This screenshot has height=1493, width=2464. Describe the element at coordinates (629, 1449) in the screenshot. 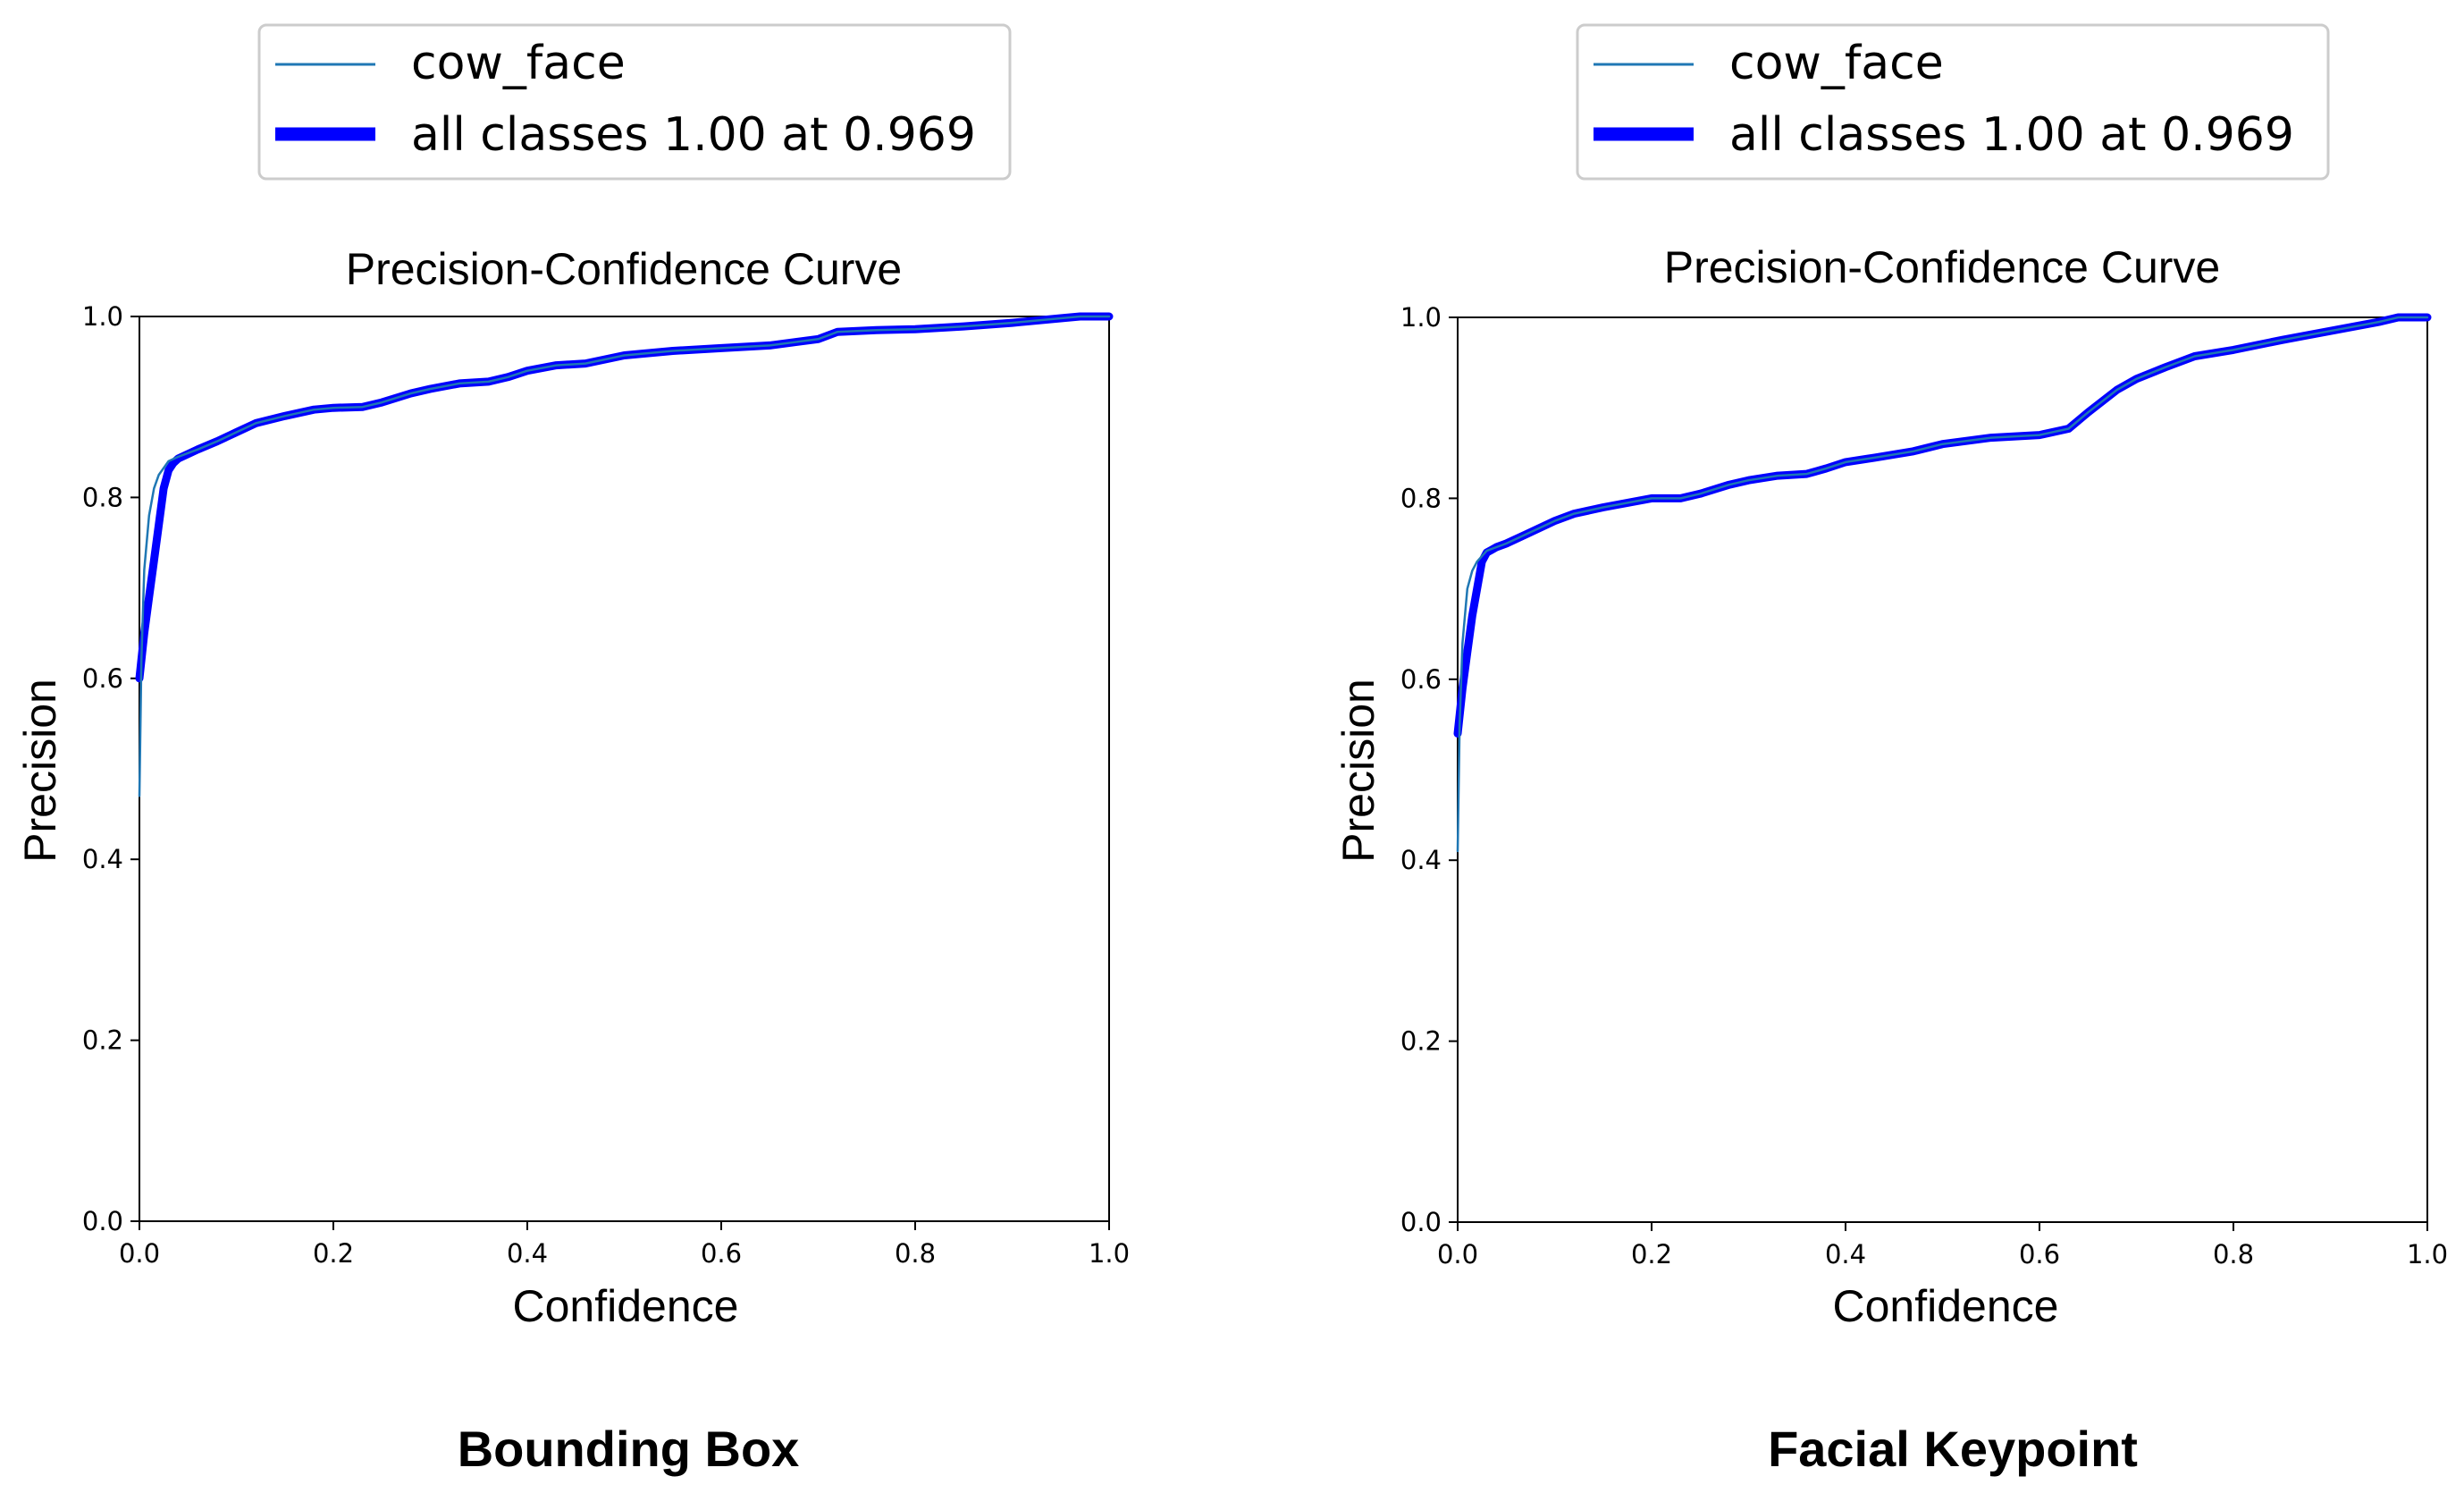

I see `chart-caption: Bounding Box` at that location.